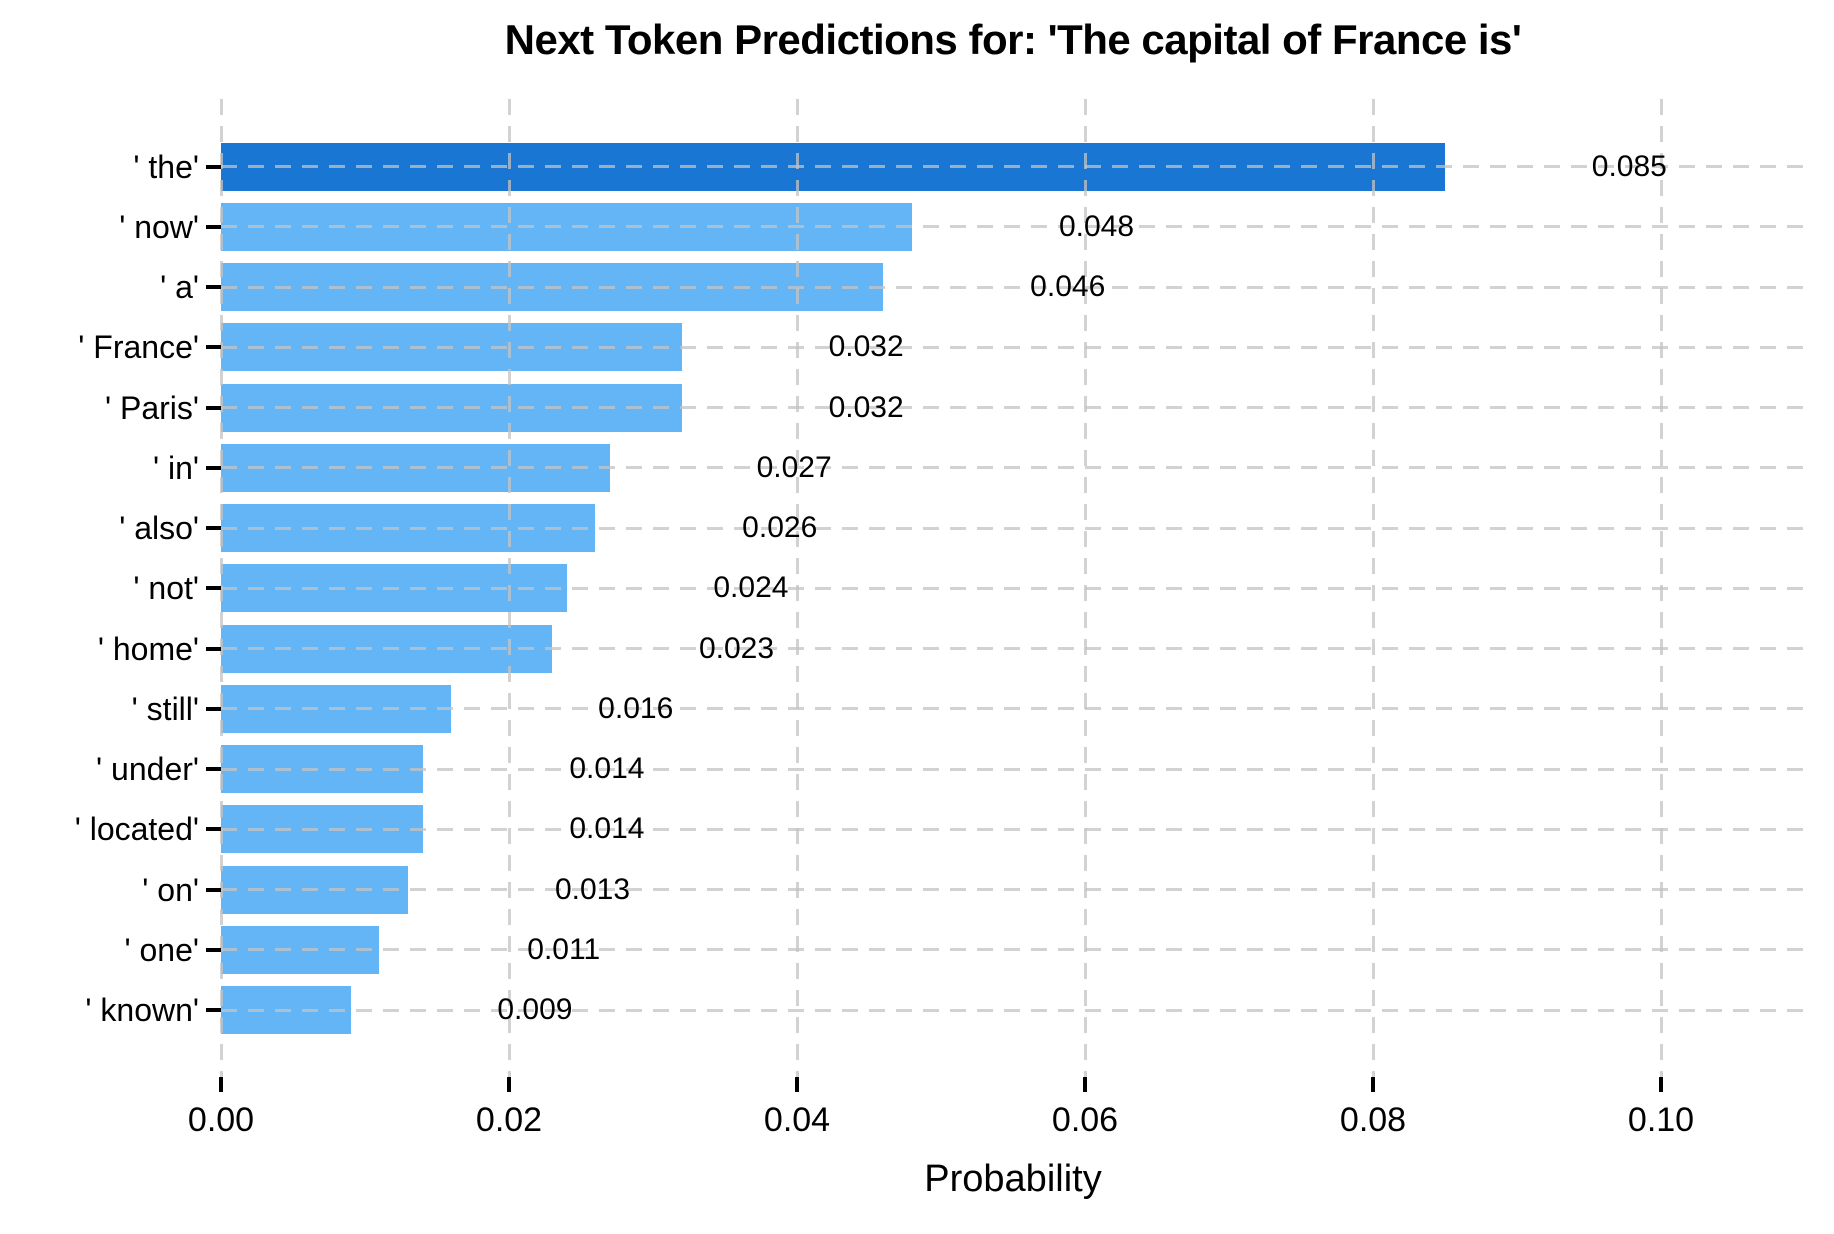  What do you see at coordinates (1629, 166) in the screenshot?
I see `bar-value-label: 0.085` at bounding box center [1629, 166].